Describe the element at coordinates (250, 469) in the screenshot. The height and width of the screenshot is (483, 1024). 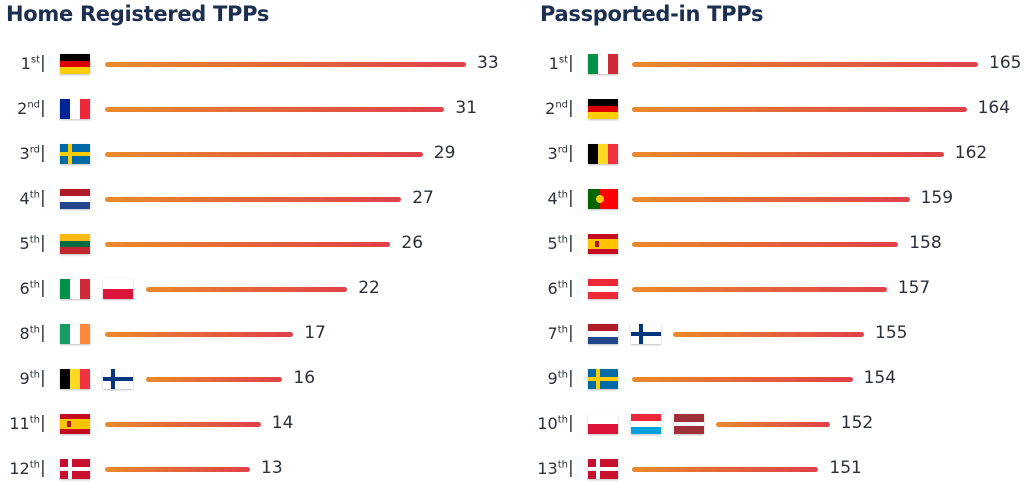
I see `chart-row: 12th | 13` at that location.